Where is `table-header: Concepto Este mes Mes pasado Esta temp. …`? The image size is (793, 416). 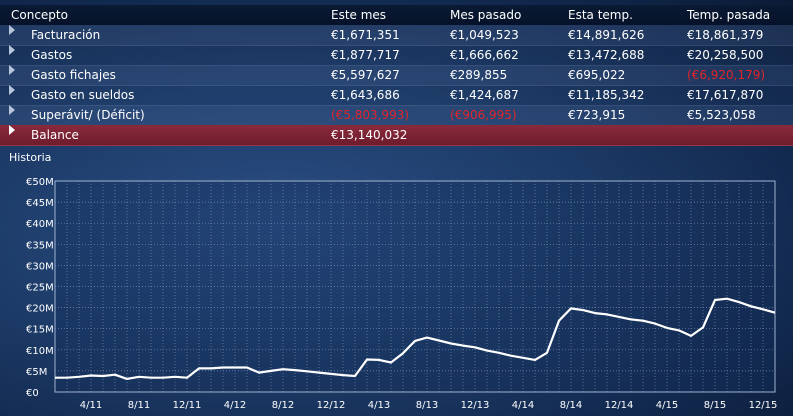
table-header: Concepto Este mes Mes pasado Esta temp. … is located at coordinates (396, 15).